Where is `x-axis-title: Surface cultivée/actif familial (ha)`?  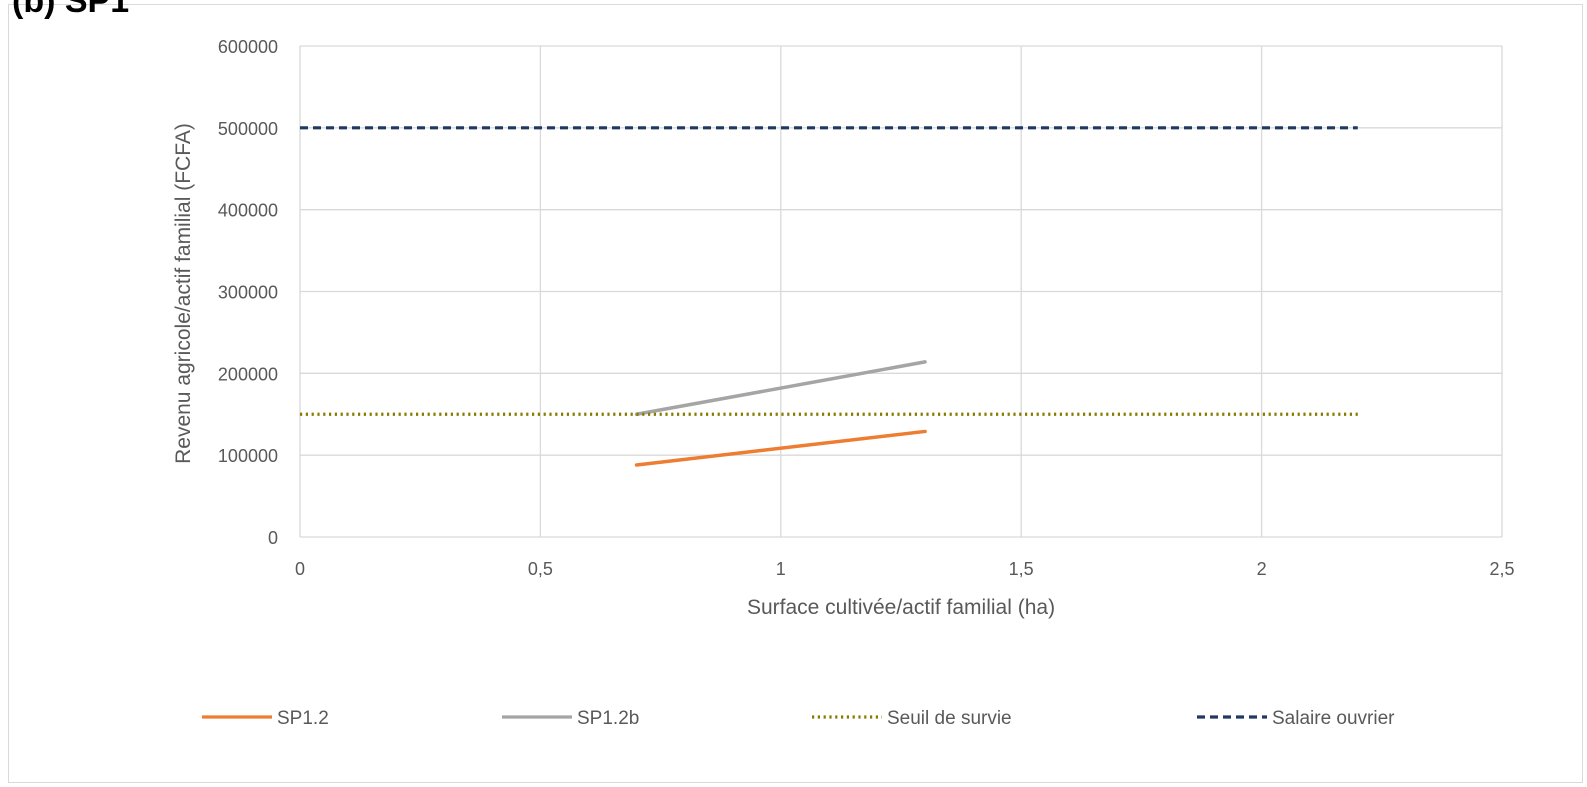 x-axis-title: Surface cultivée/actif familial (ha) is located at coordinates (901, 607).